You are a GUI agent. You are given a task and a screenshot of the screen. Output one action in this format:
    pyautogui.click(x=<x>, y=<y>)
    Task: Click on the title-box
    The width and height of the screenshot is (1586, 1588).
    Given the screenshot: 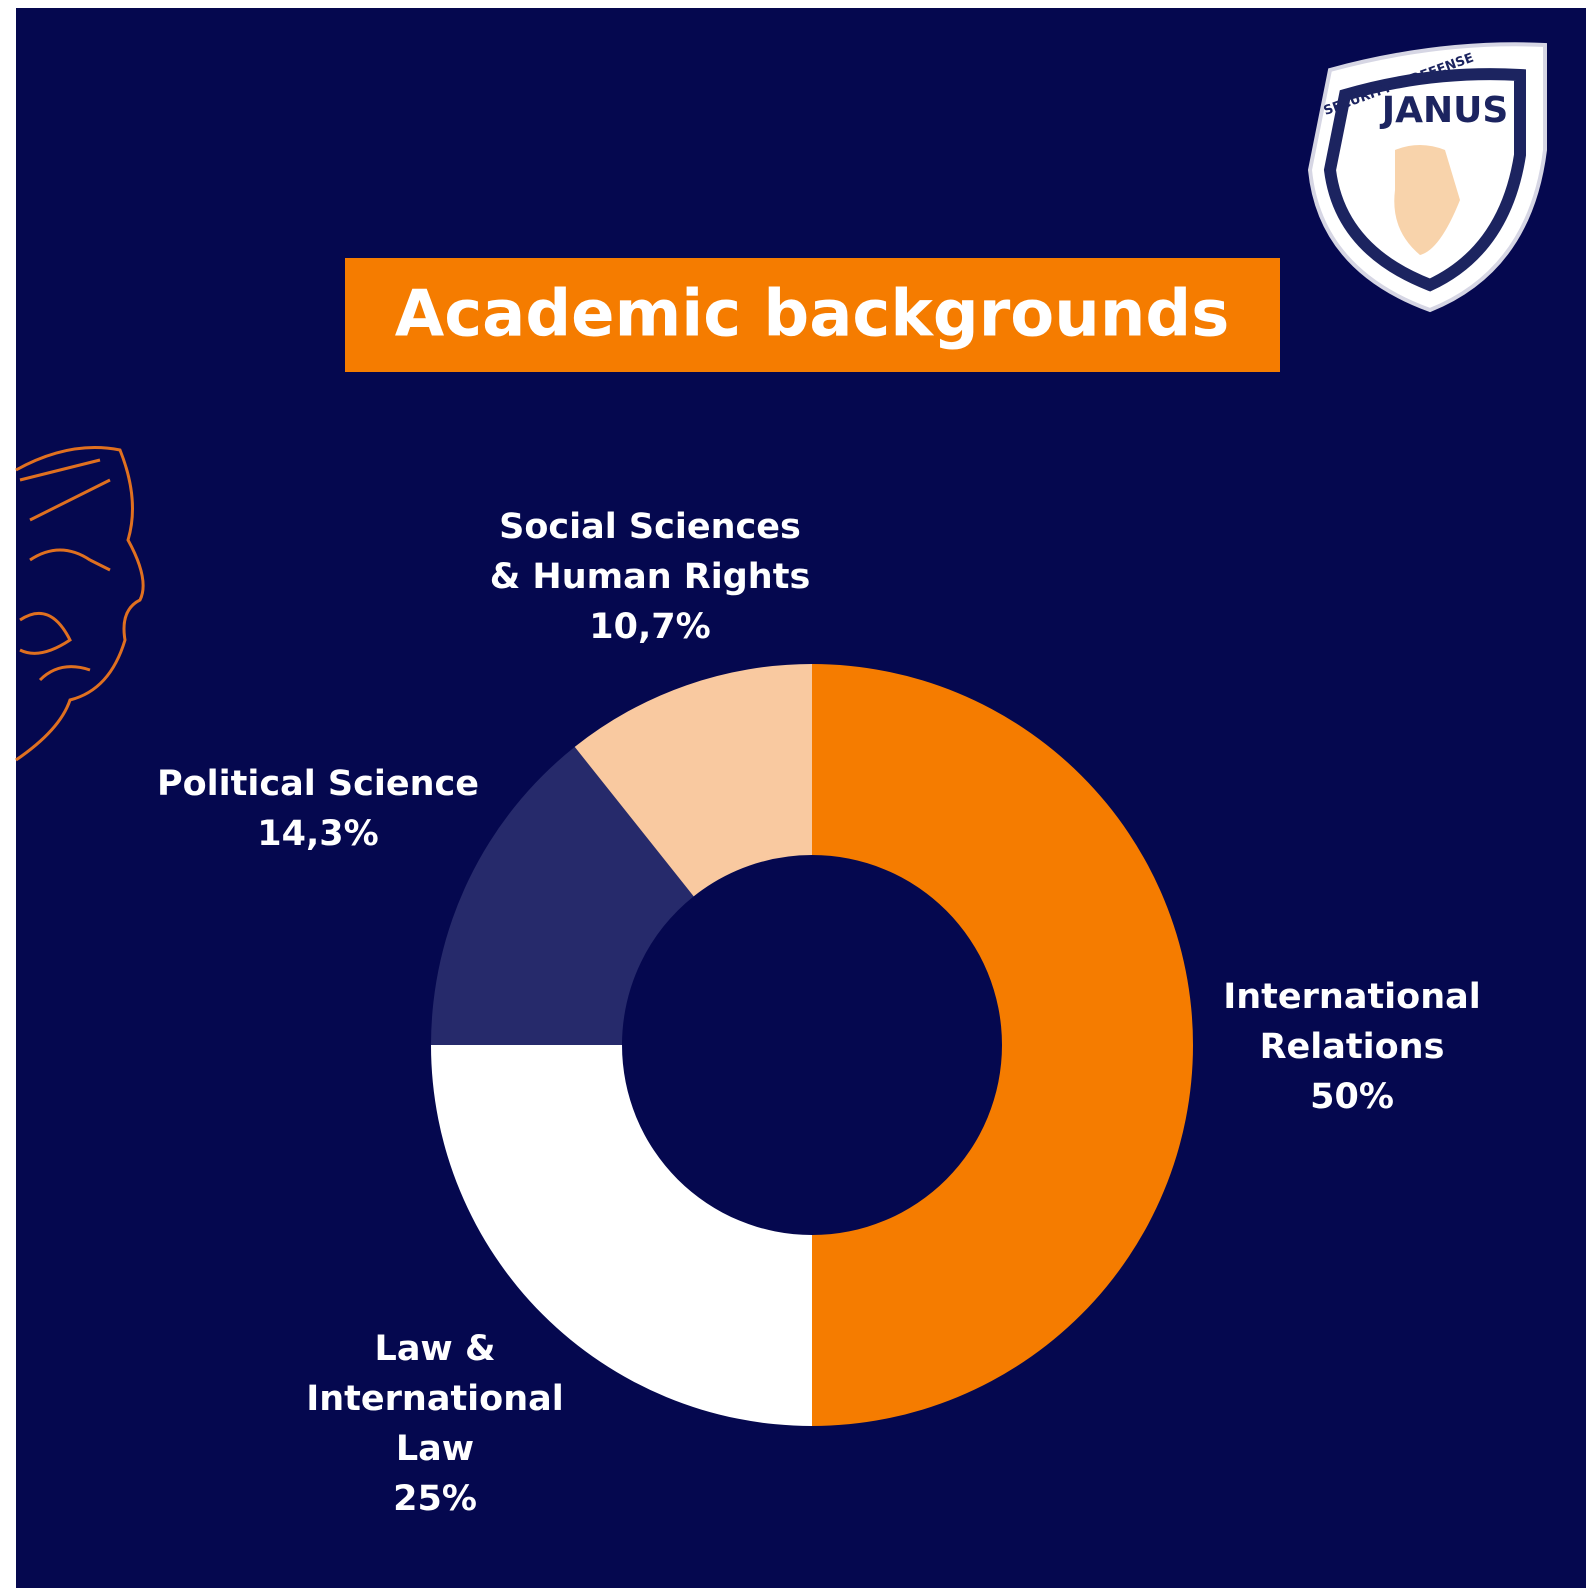 What is the action you would take?
    pyautogui.click(x=812, y=315)
    